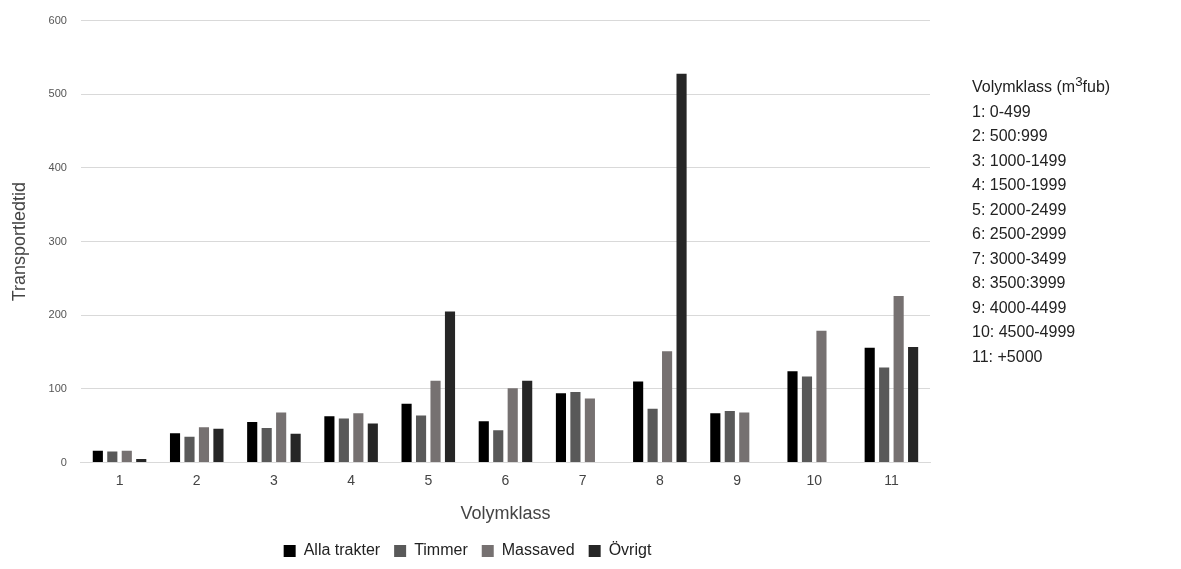  Describe the element at coordinates (1020, 209) in the screenshot. I see `text: 5: 2000-2499` at that location.